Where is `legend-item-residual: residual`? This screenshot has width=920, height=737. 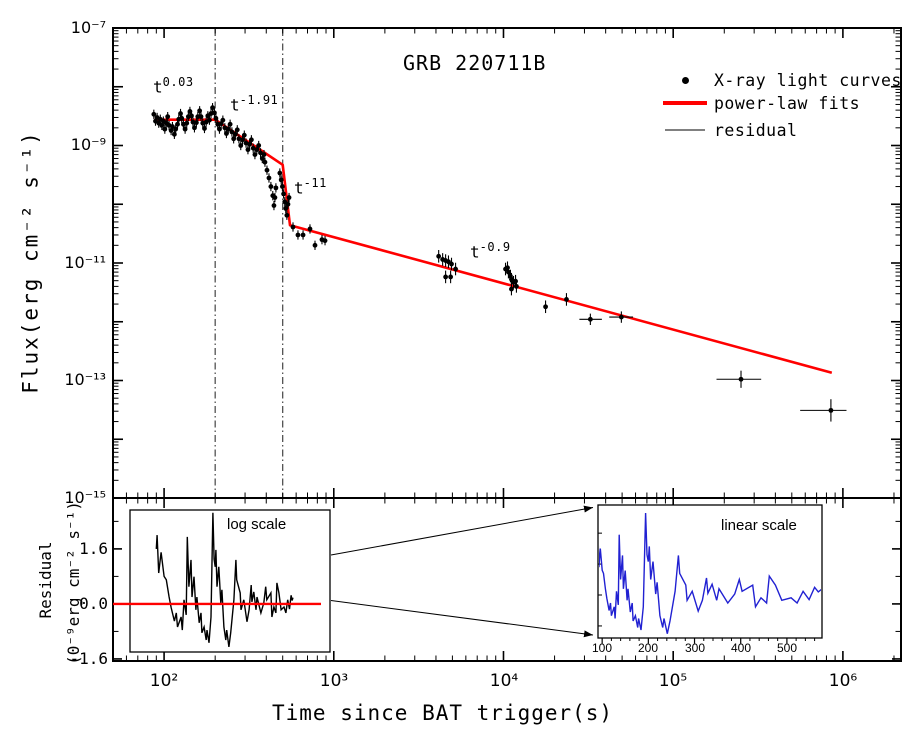 legend-item-residual: residual is located at coordinates (730, 130).